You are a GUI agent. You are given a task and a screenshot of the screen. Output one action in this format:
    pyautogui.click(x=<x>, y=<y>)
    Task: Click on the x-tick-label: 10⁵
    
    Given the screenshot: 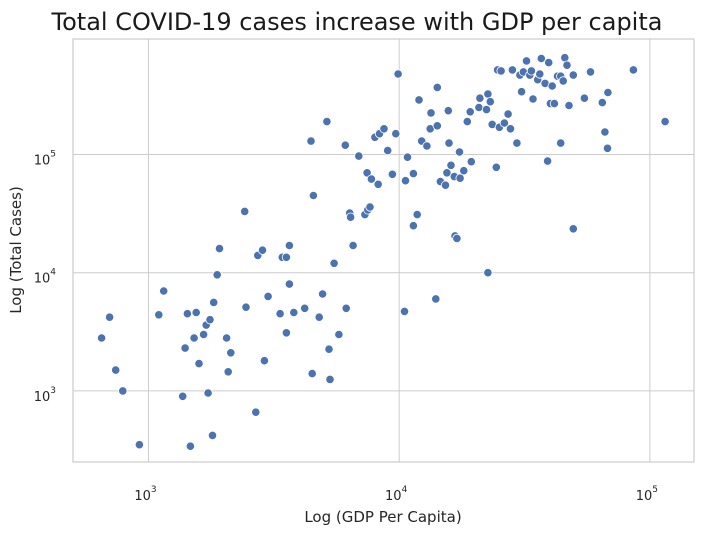 What is the action you would take?
    pyautogui.click(x=647, y=494)
    